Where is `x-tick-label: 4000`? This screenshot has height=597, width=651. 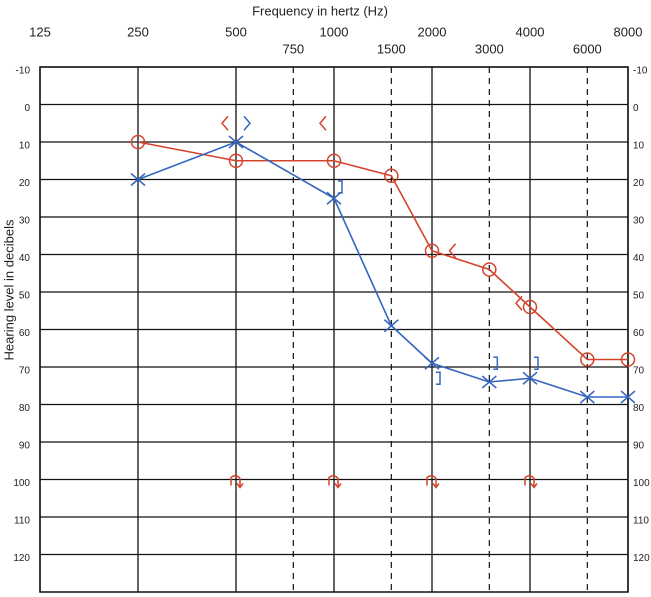 x-tick-label: 4000 is located at coordinates (530, 31).